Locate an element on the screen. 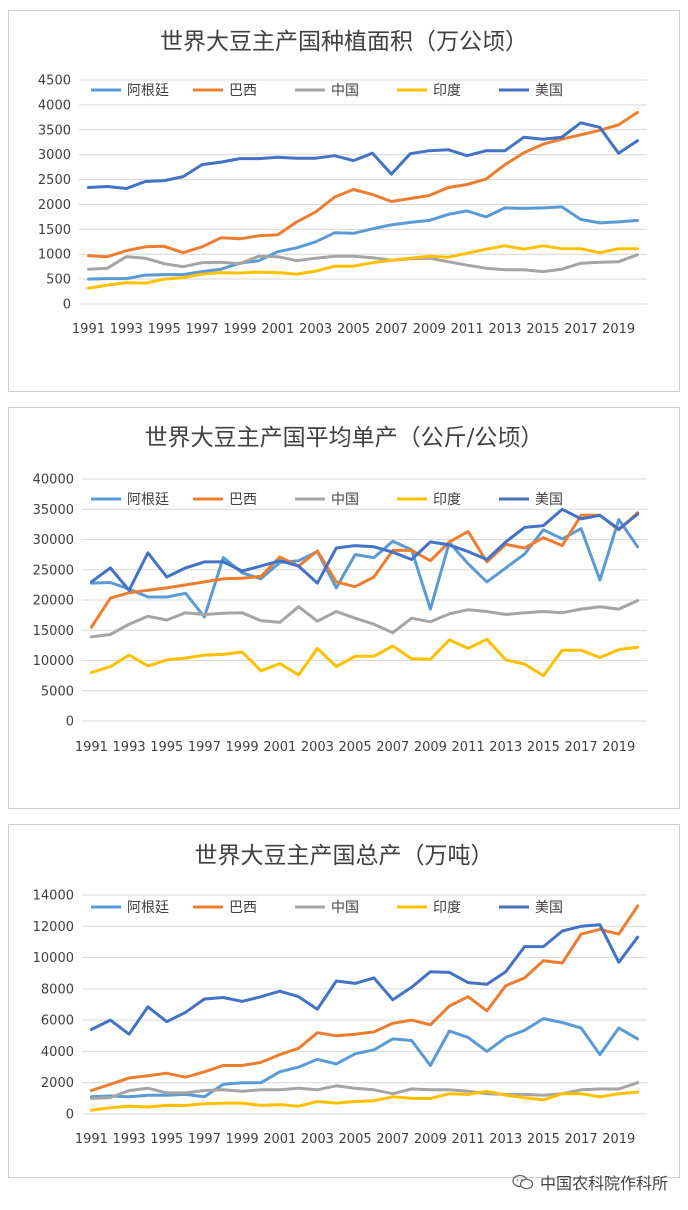  y-tick-label: 2000 is located at coordinates (57, 1083).